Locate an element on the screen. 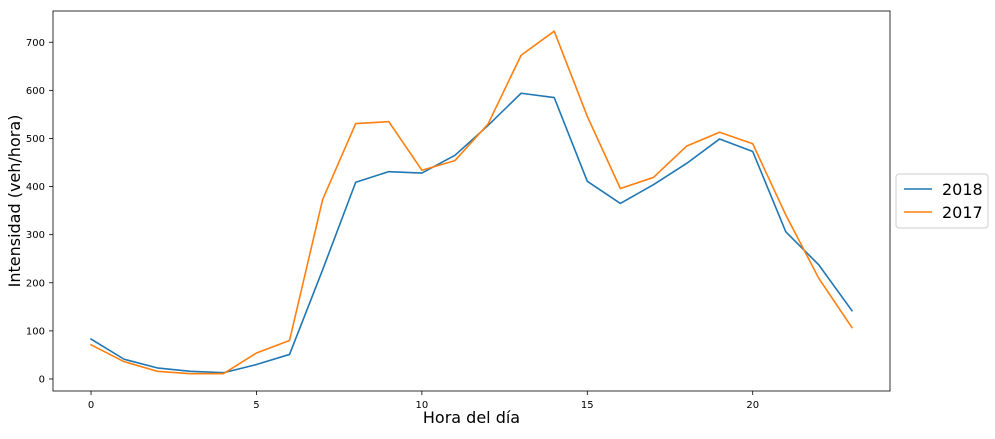  y-tick-label: 500 is located at coordinates (35, 139).